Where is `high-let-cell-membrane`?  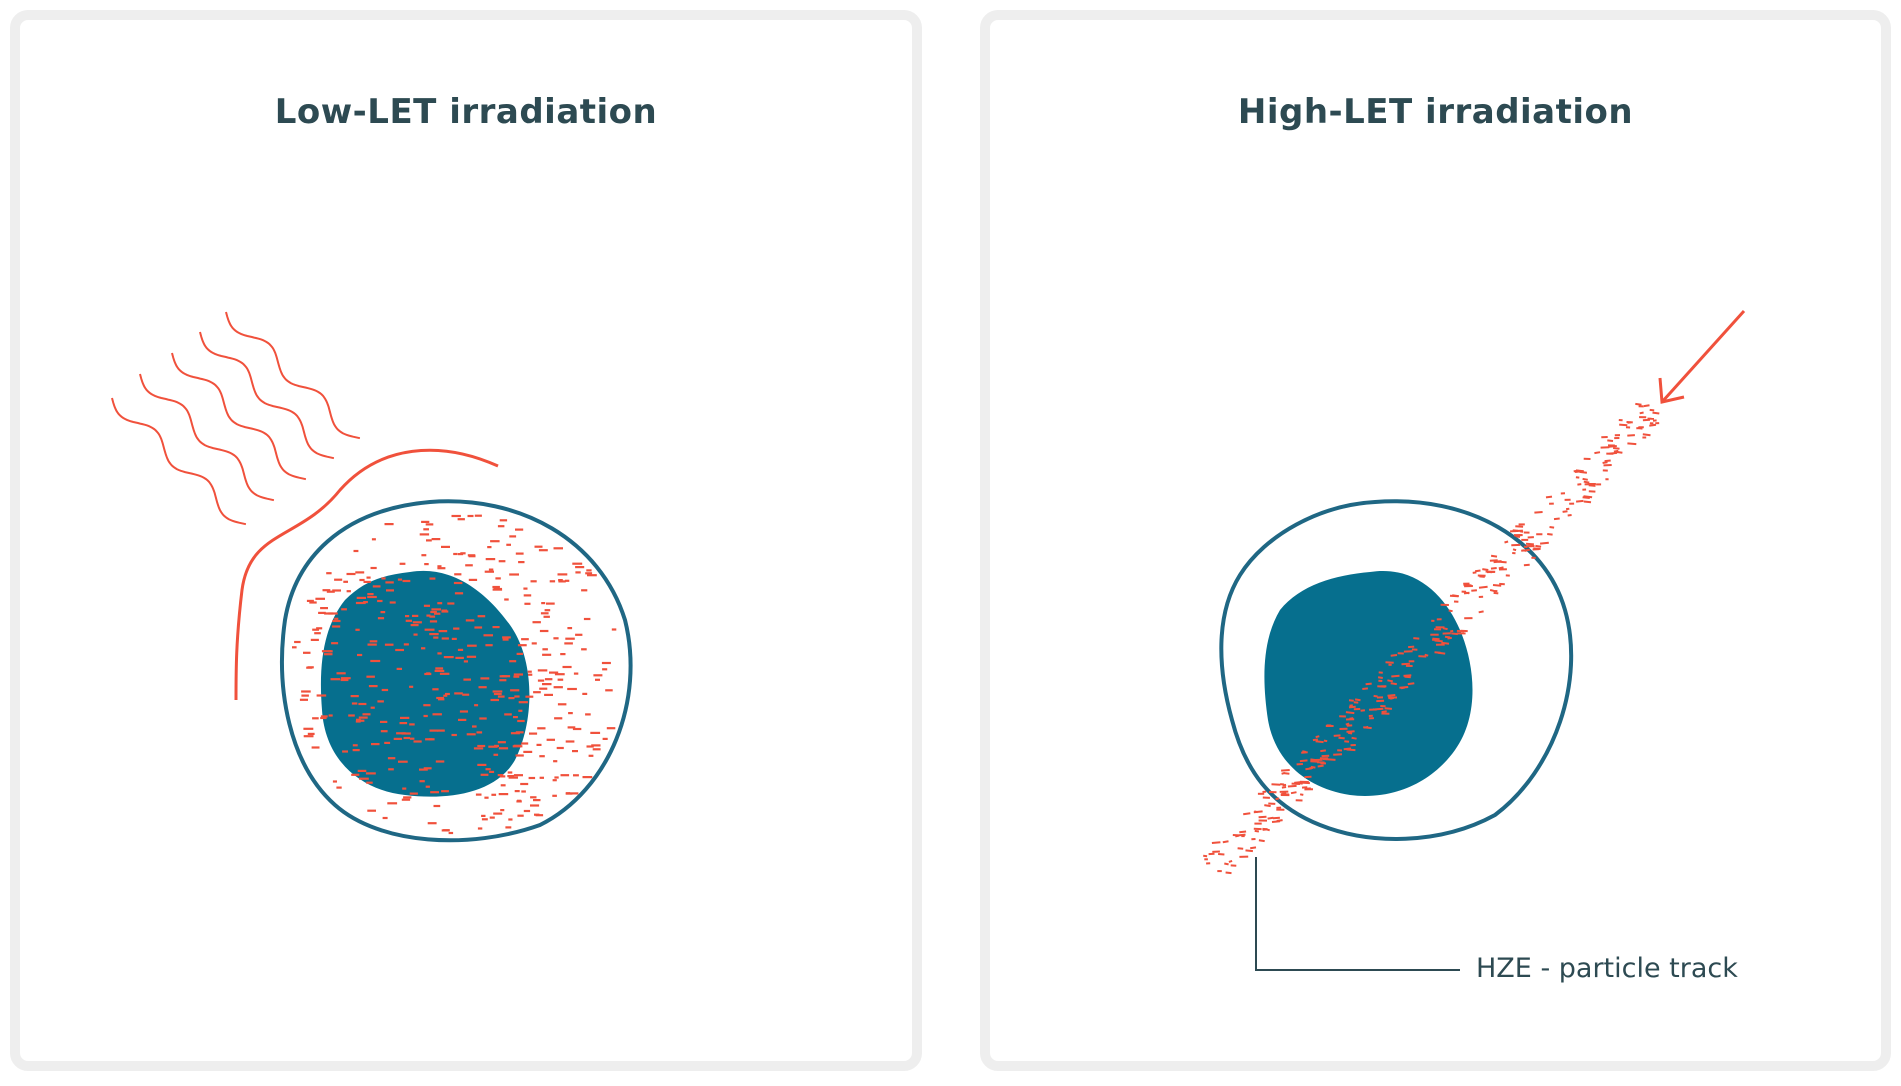 high-let-cell-membrane is located at coordinates (1396, 670).